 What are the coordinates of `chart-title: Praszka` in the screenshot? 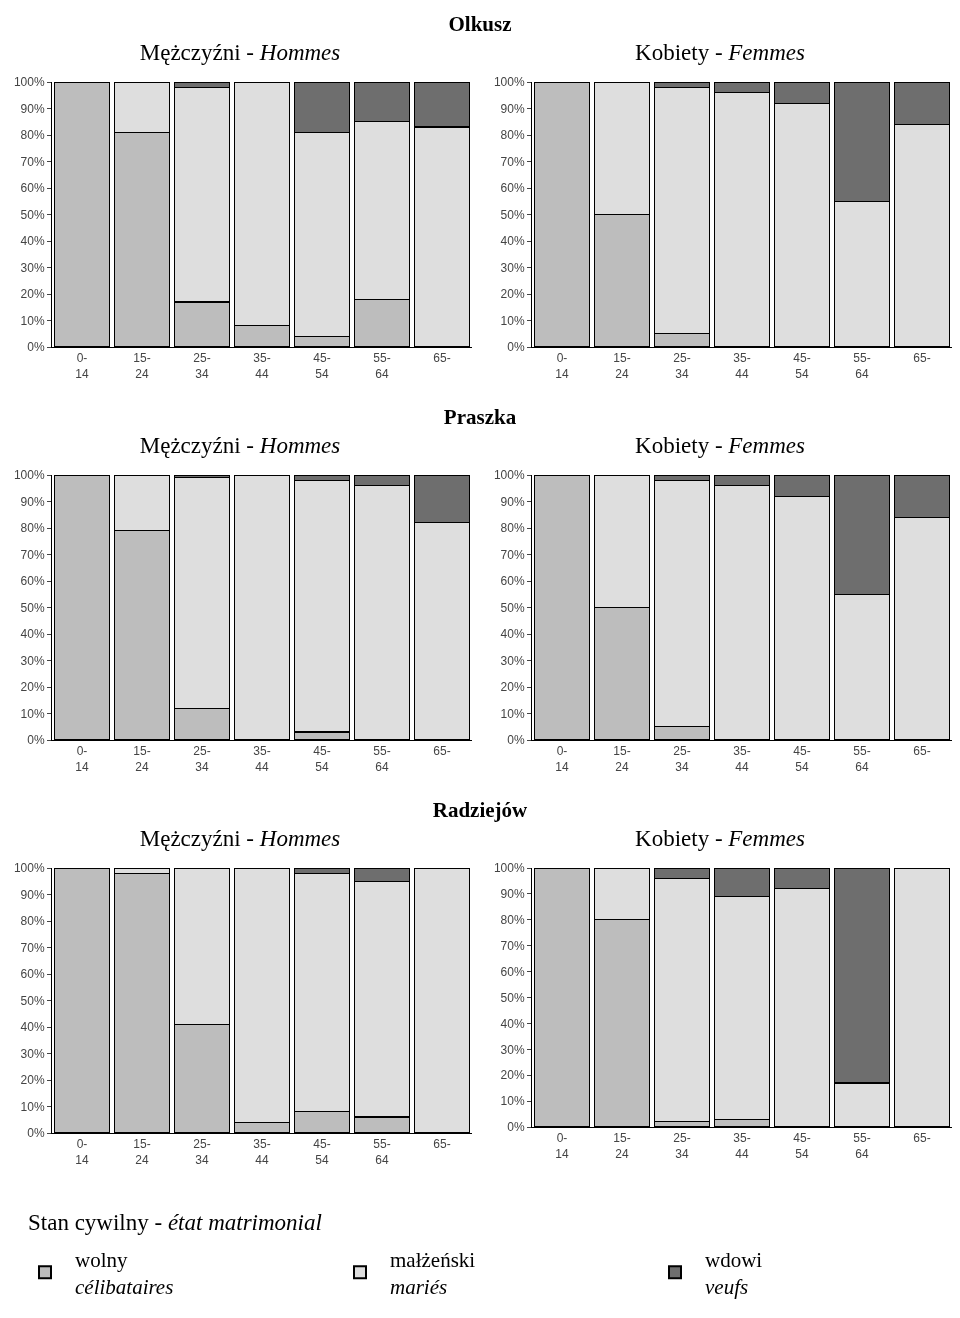 It's located at (480, 417).